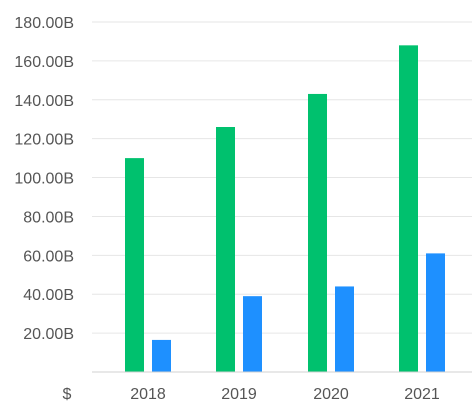  What do you see at coordinates (48, 256) in the screenshot?
I see `y-tick-label: 60.00B` at bounding box center [48, 256].